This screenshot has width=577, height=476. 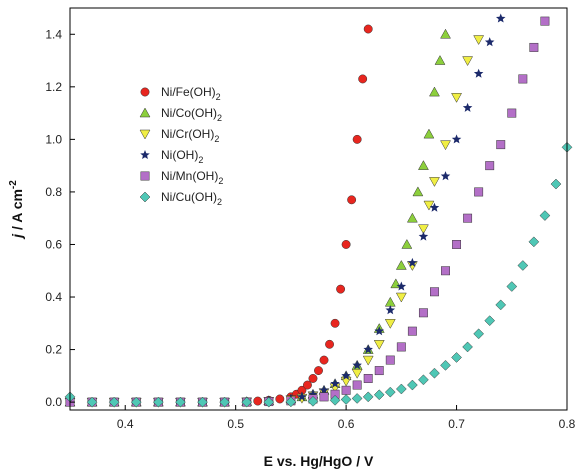 What do you see at coordinates (191, 93) in the screenshot?
I see `legend-label: Ni/Fe(OH)2` at bounding box center [191, 93].